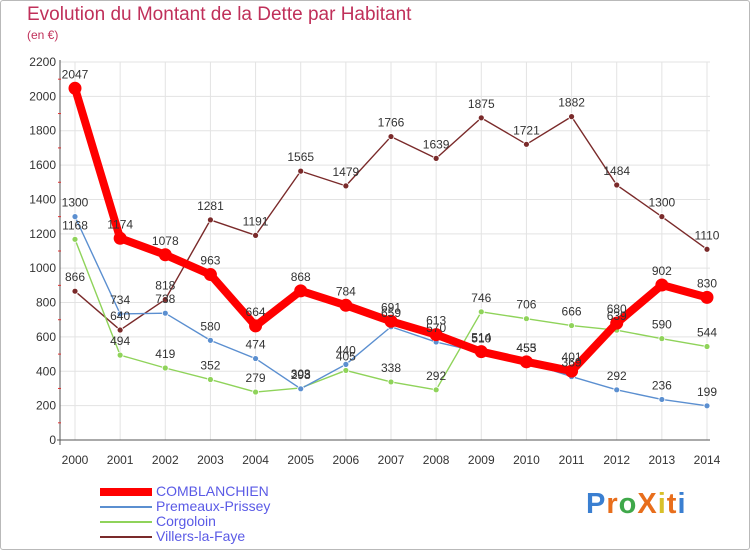  Describe the element at coordinates (186, 521) in the screenshot. I see `legend-label: Corgoloin` at that location.